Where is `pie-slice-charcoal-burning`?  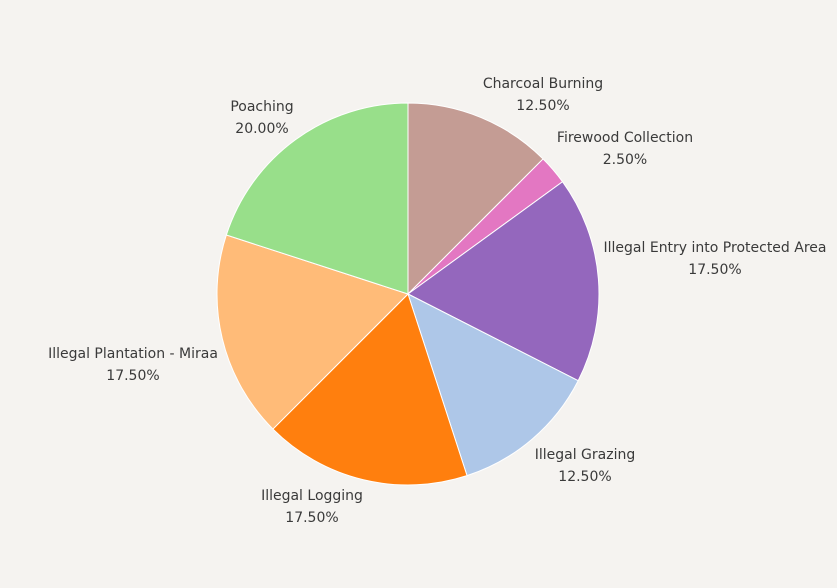 pie-slice-charcoal-burning is located at coordinates (475, 199).